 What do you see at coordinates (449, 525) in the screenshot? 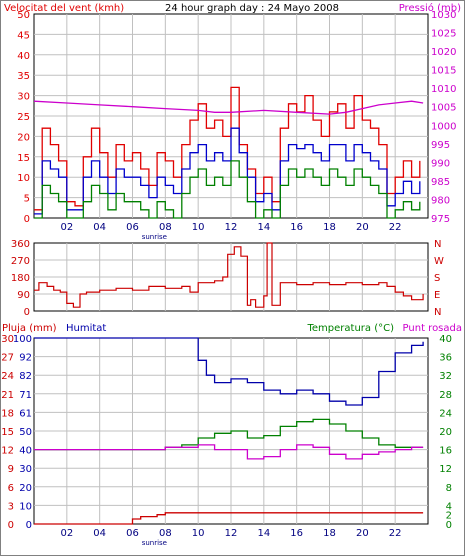
I see `temp-ytick-0: 0` at bounding box center [449, 525].